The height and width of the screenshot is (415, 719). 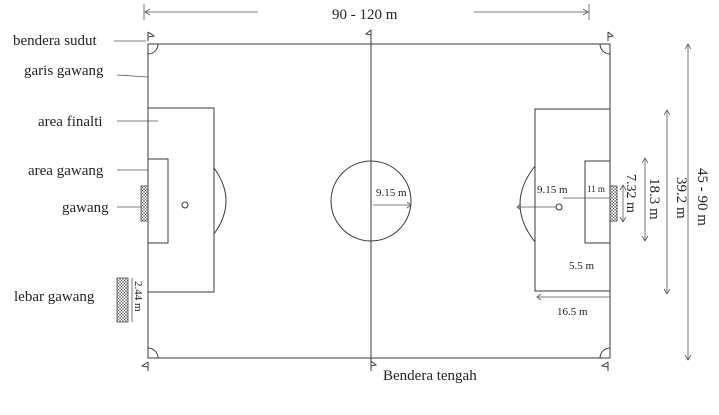 What do you see at coordinates (630, 193) in the screenshot?
I see `goal-width-label: 7.32 m` at bounding box center [630, 193].